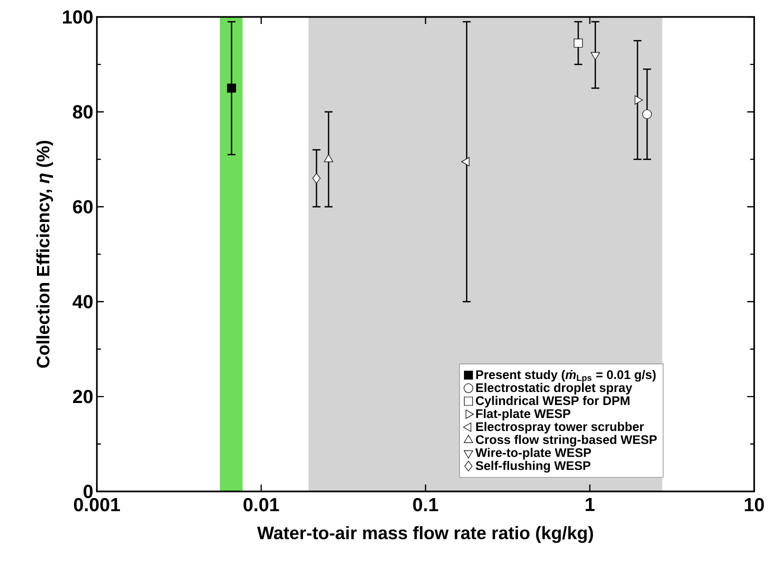 This screenshot has width=768, height=568. Describe the element at coordinates (425, 505) in the screenshot. I see `x-tick-label: 0.1` at that location.